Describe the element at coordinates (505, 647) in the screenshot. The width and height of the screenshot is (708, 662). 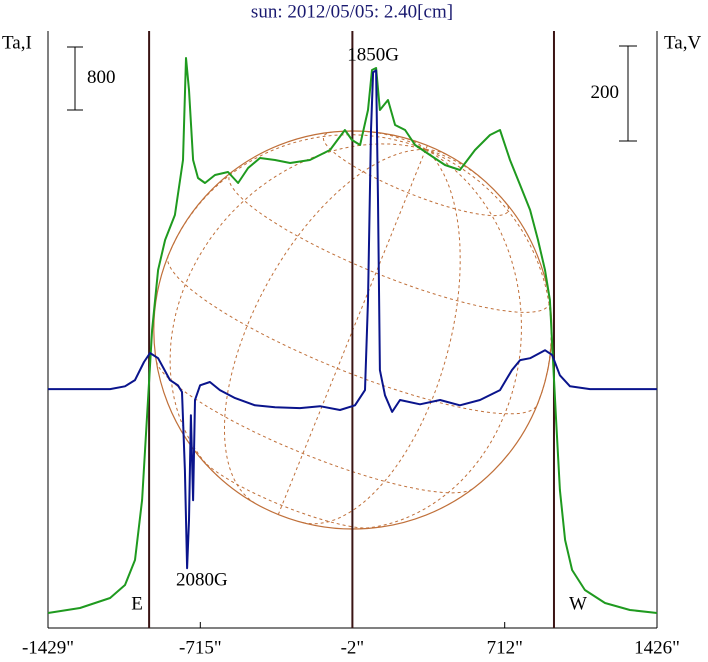
I see `x-tick-label: 712"` at that location.